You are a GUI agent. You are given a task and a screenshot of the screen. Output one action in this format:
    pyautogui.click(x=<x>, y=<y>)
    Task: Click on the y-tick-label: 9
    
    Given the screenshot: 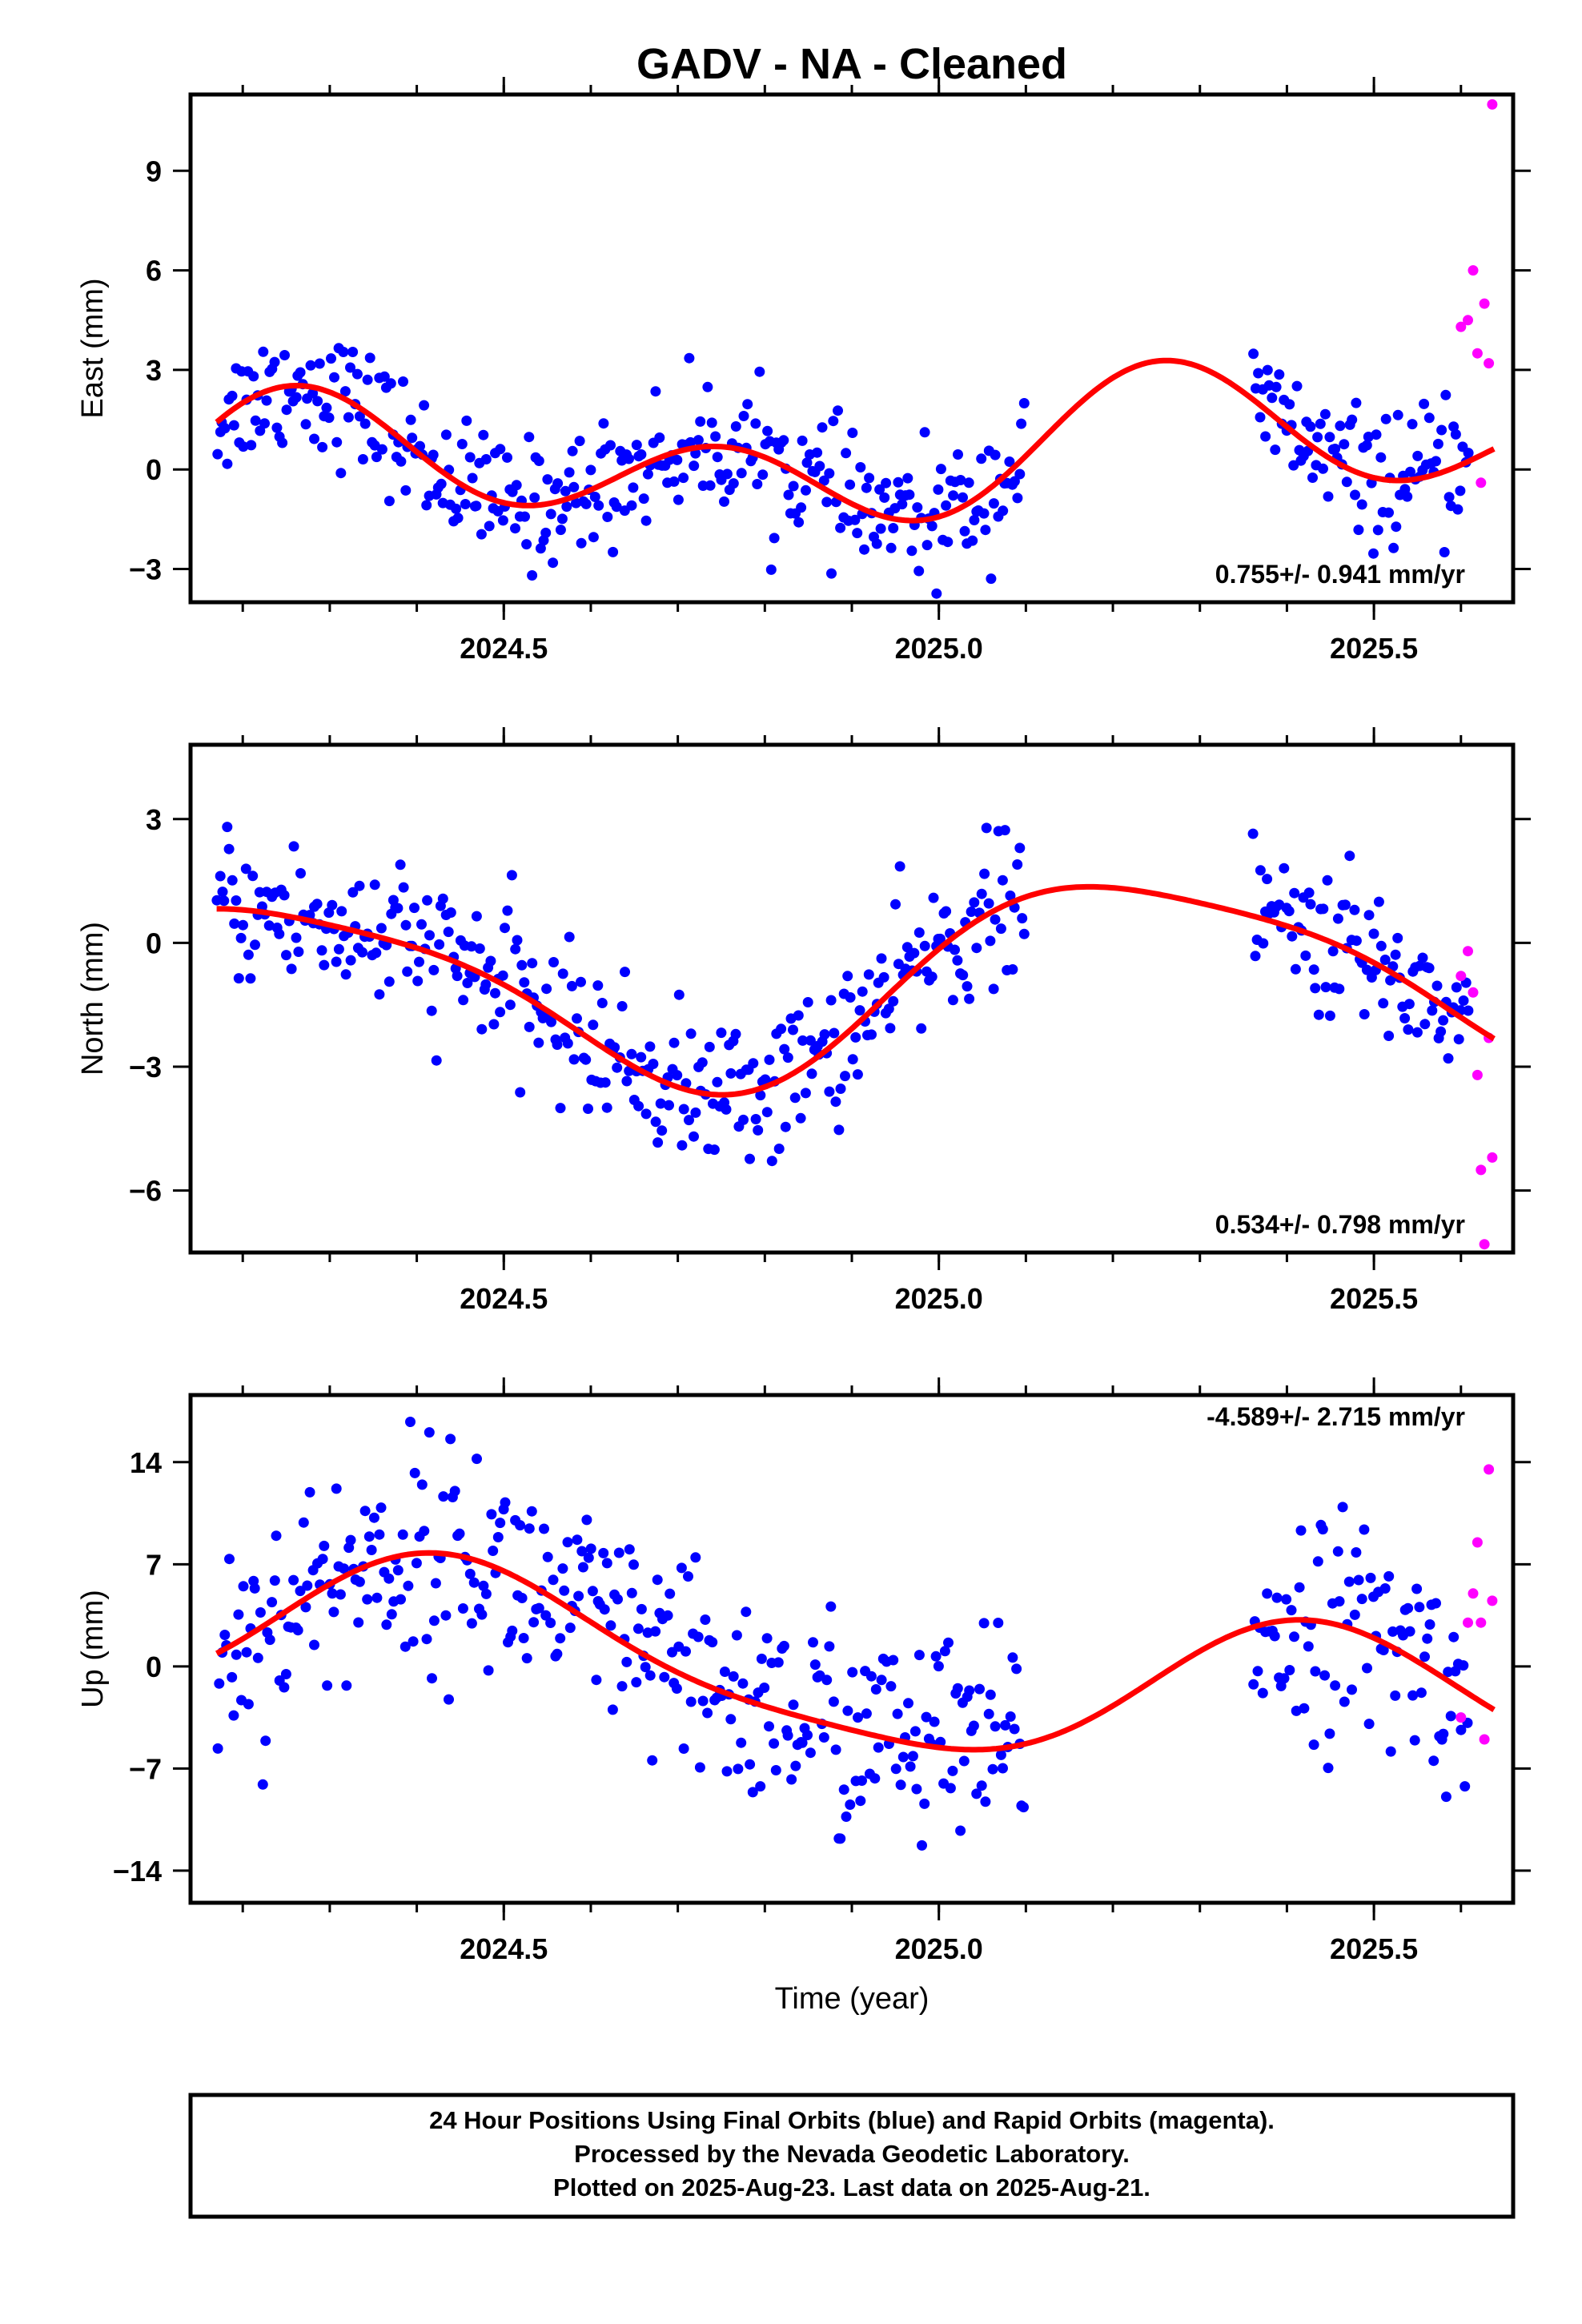 What is the action you would take?
    pyautogui.click(x=154, y=171)
    